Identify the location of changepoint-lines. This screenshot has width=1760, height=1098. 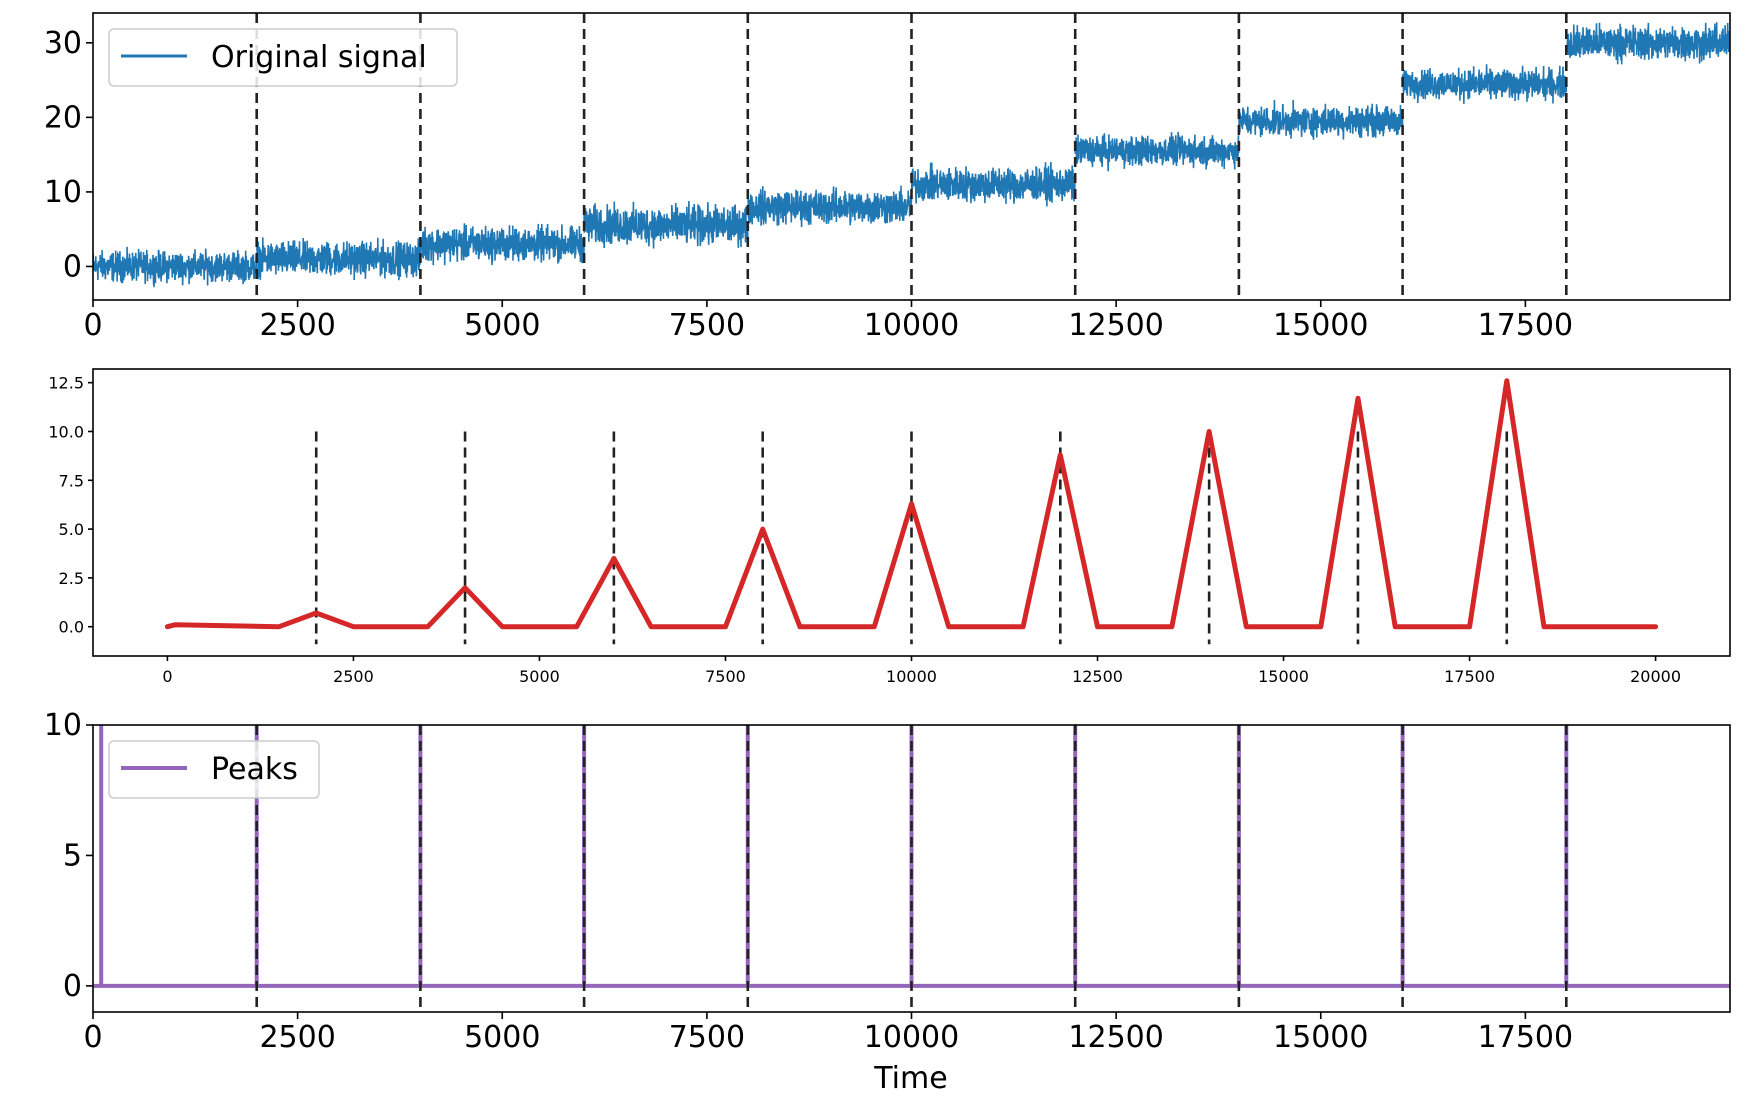
(911, 538).